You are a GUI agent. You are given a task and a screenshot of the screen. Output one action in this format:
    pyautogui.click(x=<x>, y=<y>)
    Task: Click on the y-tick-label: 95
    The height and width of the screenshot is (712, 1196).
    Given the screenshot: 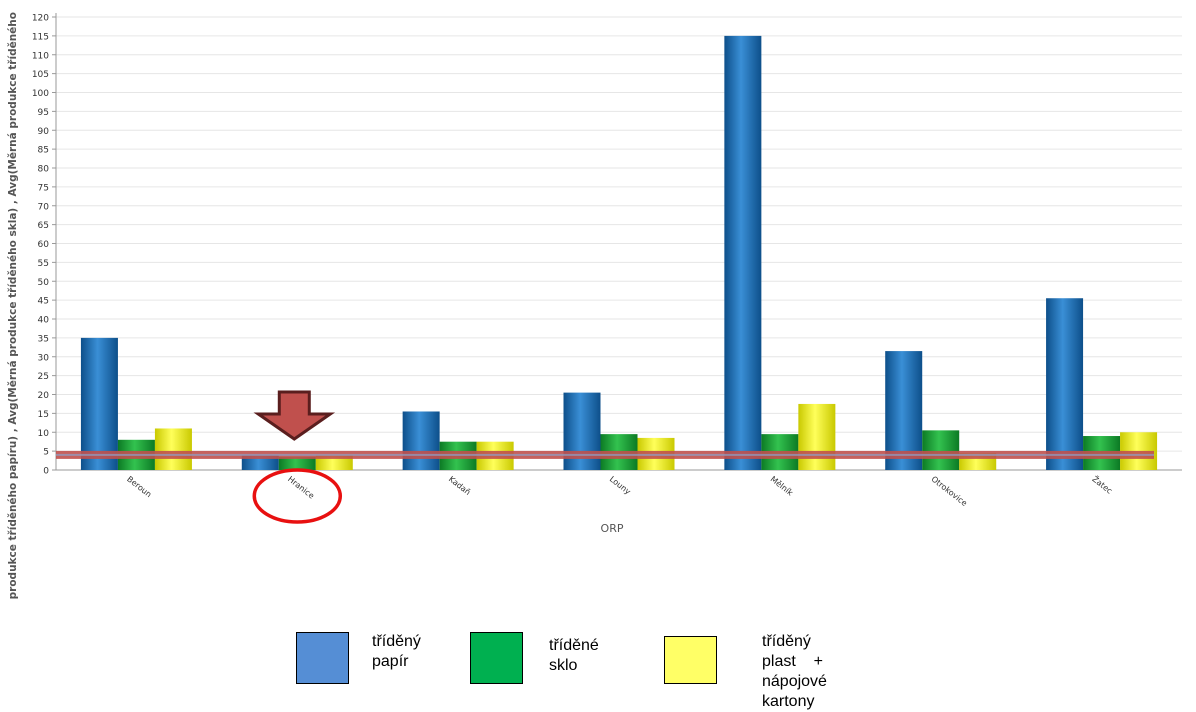 What is the action you would take?
    pyautogui.click(x=43, y=113)
    